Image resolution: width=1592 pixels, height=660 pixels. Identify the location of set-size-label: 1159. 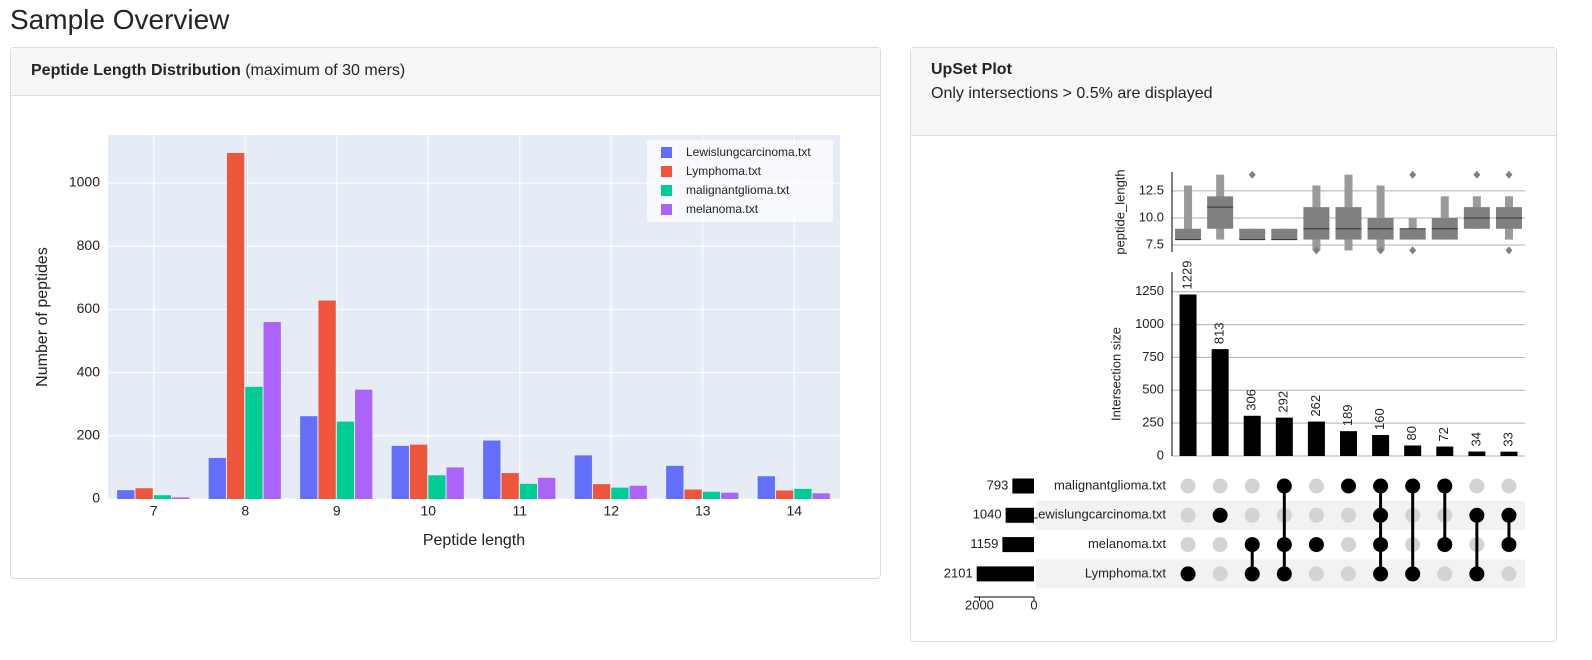
(984, 543).